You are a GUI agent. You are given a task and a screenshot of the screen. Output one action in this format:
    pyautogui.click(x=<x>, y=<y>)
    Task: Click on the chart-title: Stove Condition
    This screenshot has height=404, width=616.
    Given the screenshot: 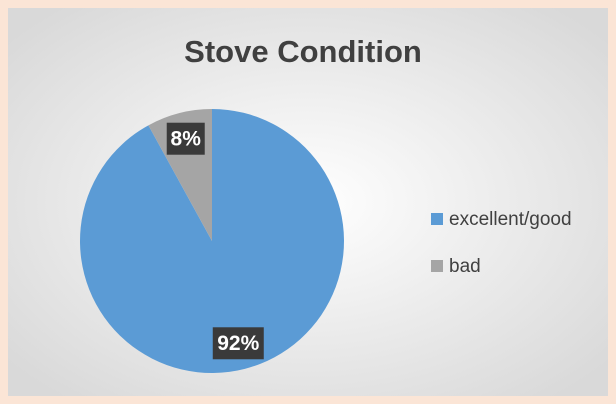 What is the action you would take?
    pyautogui.click(x=303, y=51)
    